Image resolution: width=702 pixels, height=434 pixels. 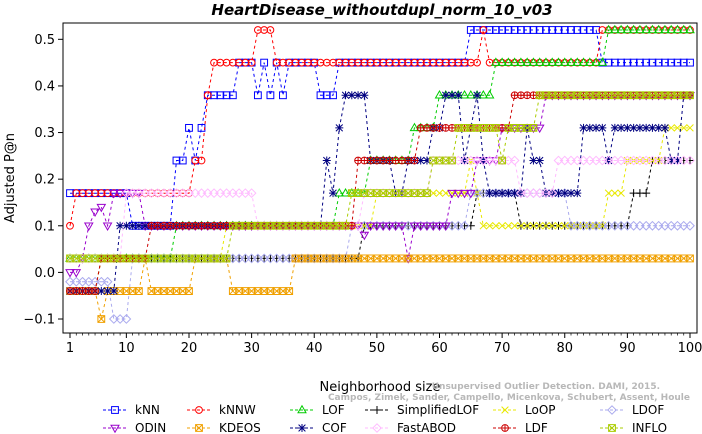 What do you see at coordinates (70, 348) in the screenshot?
I see `x-tick-label: 1` at bounding box center [70, 348].